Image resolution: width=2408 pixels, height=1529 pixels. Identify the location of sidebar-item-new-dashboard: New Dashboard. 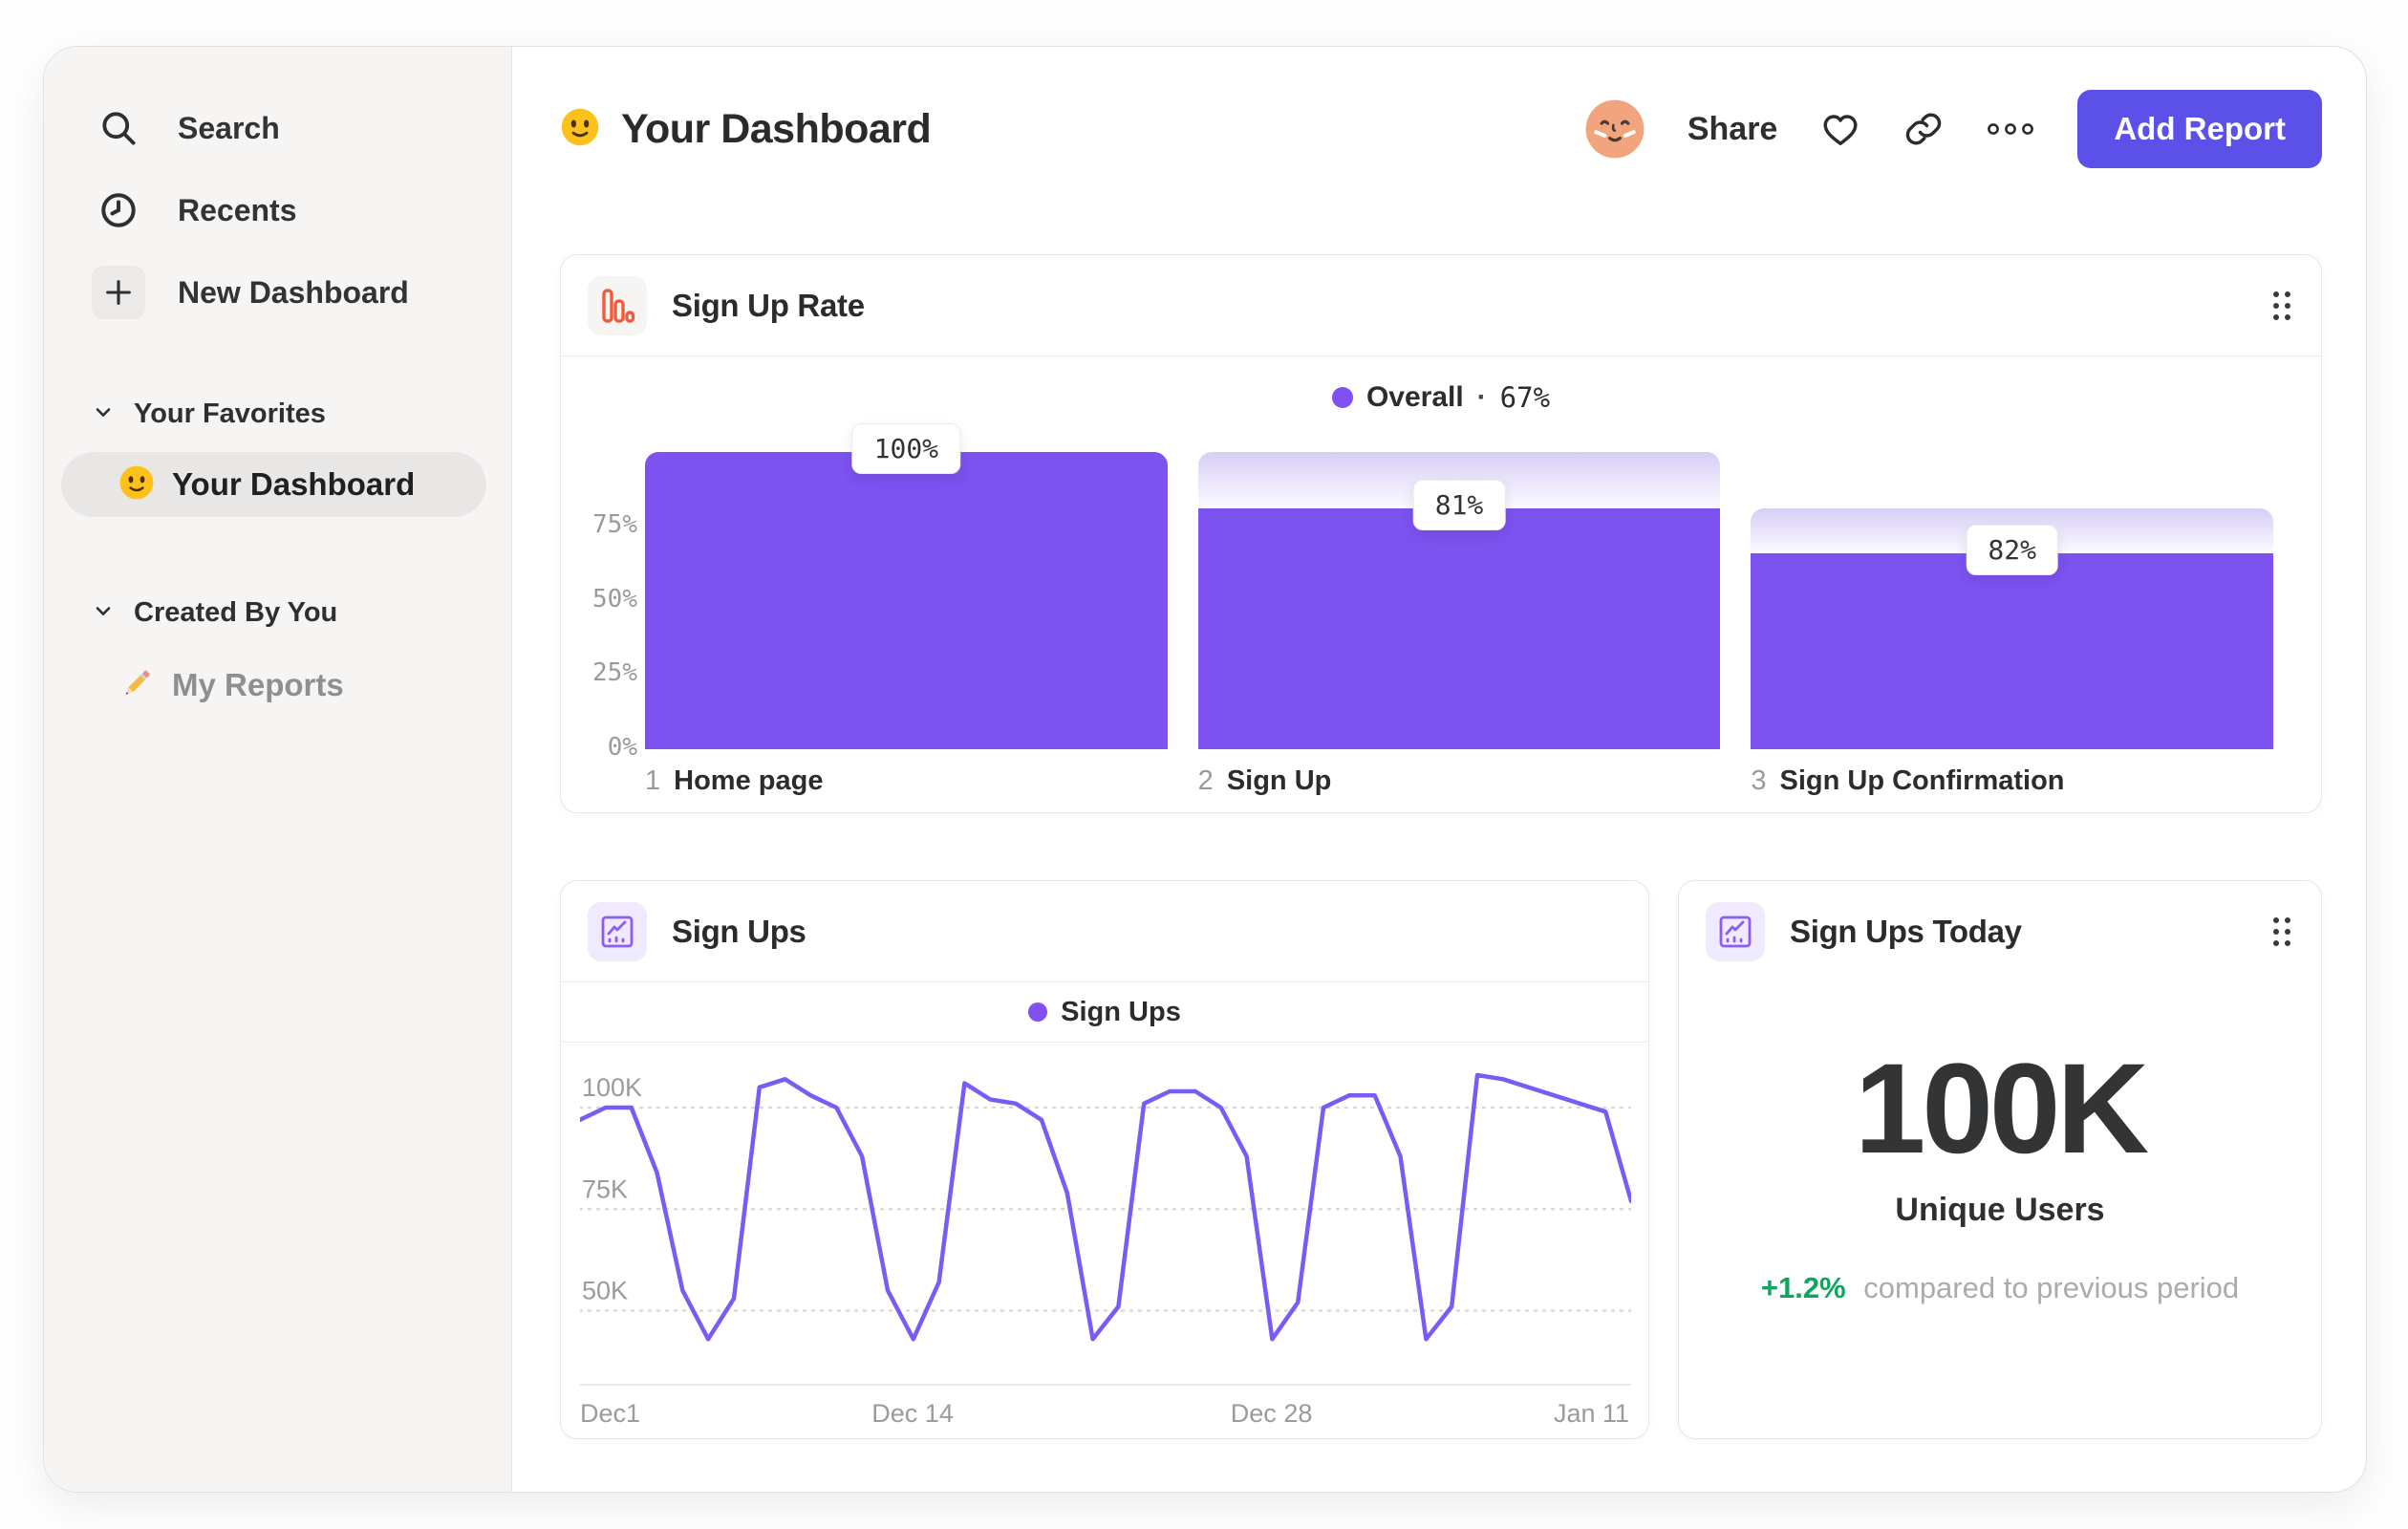
(278, 292).